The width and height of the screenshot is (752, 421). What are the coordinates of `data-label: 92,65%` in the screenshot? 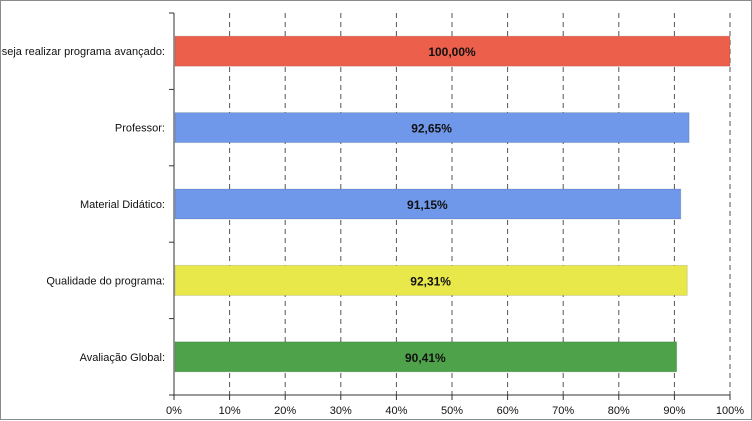 It's located at (431, 129).